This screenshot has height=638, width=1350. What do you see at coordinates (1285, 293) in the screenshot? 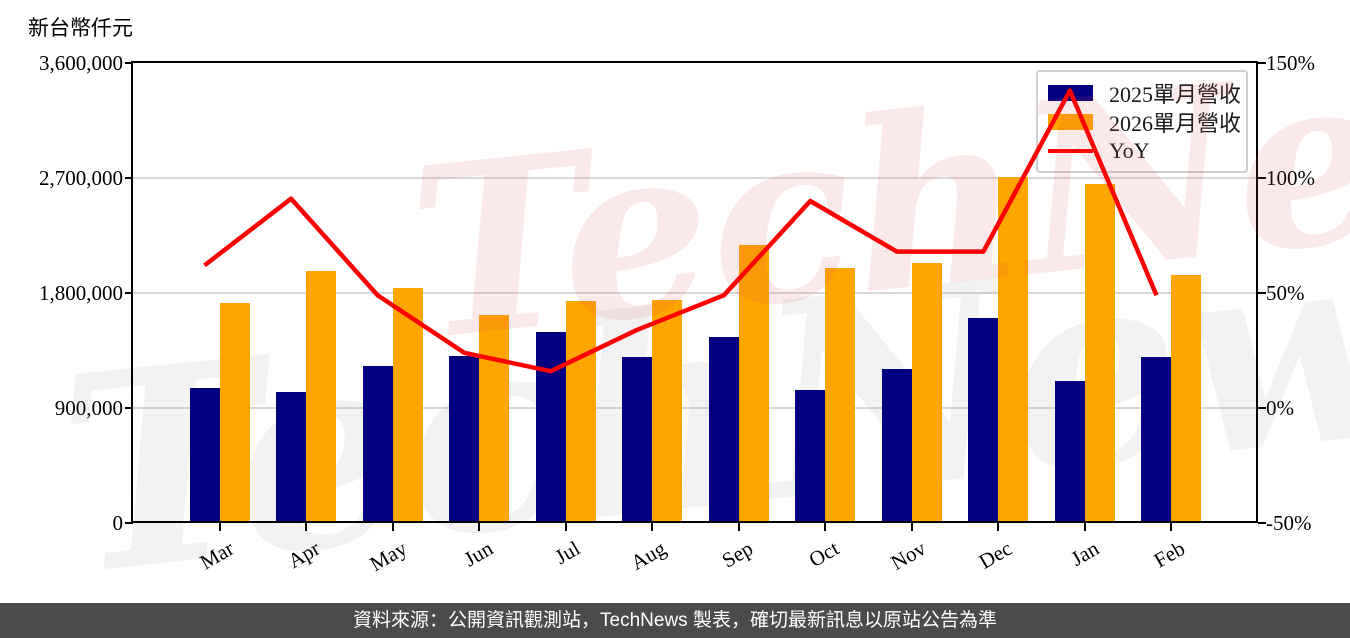
I see `right-axis-label: 50%` at bounding box center [1285, 293].